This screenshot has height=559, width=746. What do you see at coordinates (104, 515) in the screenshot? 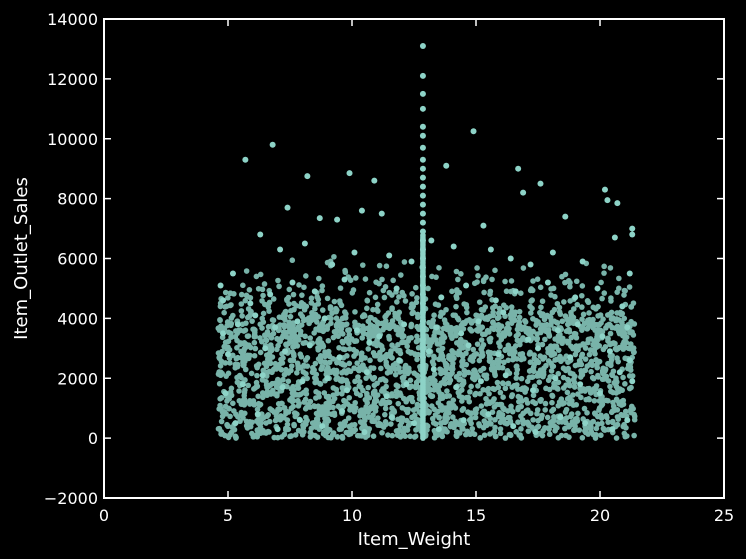
I see `x-tick-label: 0` at bounding box center [104, 515].